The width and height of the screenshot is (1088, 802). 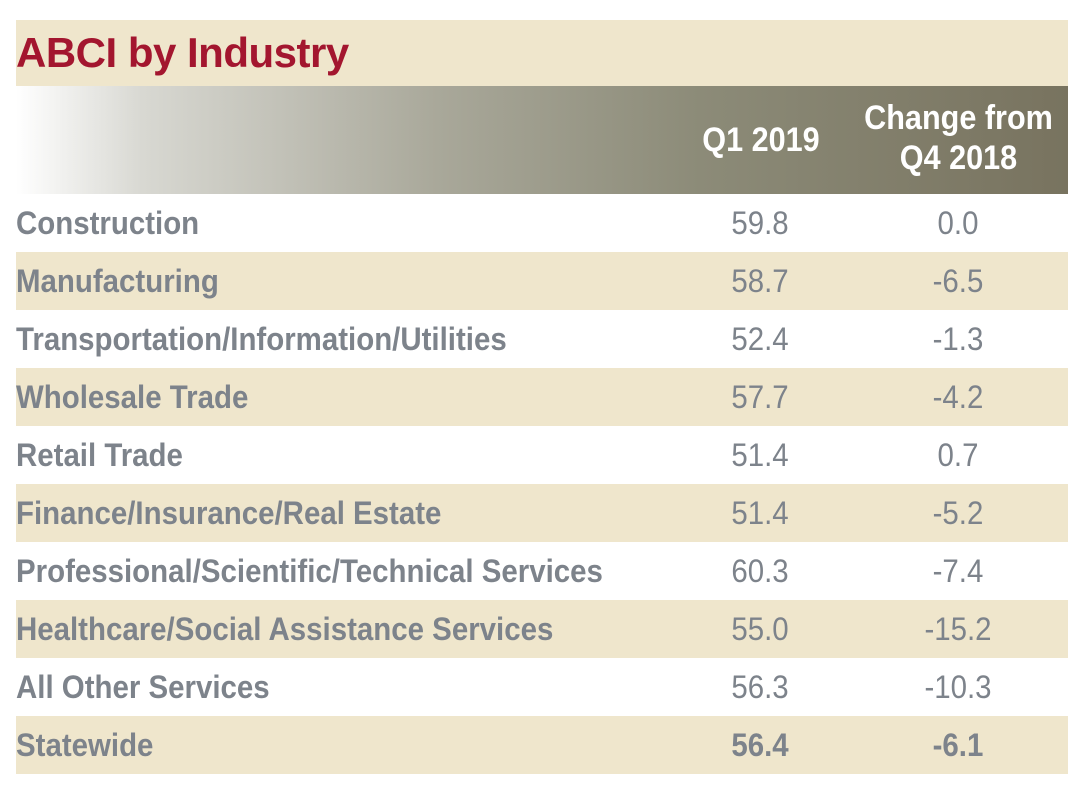 I want to click on header-row: Q1 2019 Change from Q4 2018, so click(x=542, y=140).